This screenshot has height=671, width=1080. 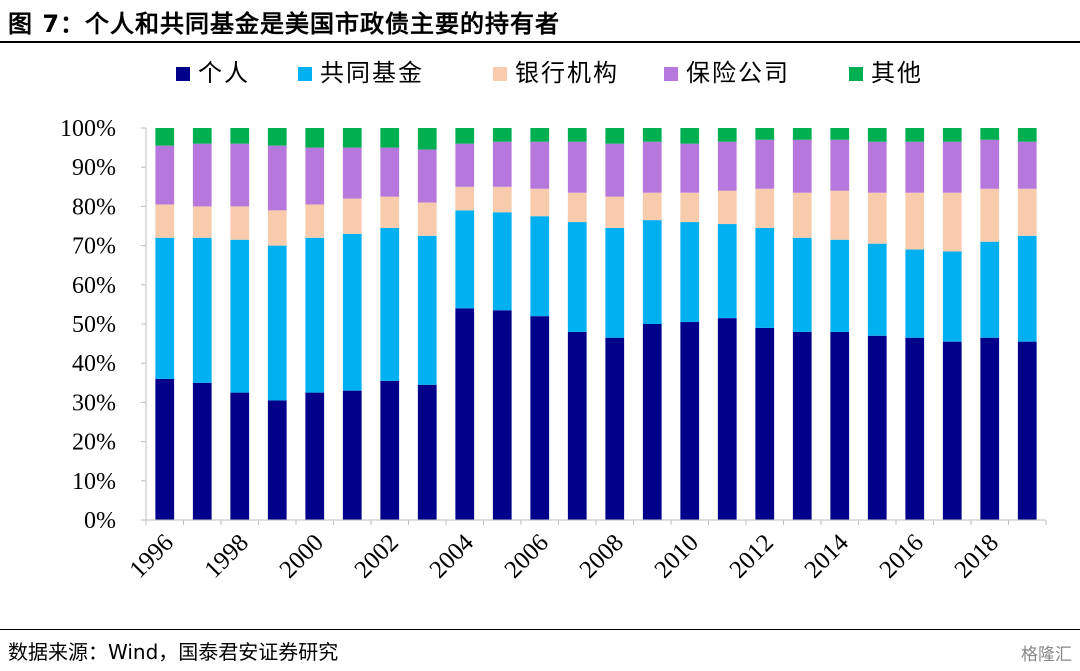 What do you see at coordinates (94, 443) in the screenshot?
I see `y-tick-label: 20%` at bounding box center [94, 443].